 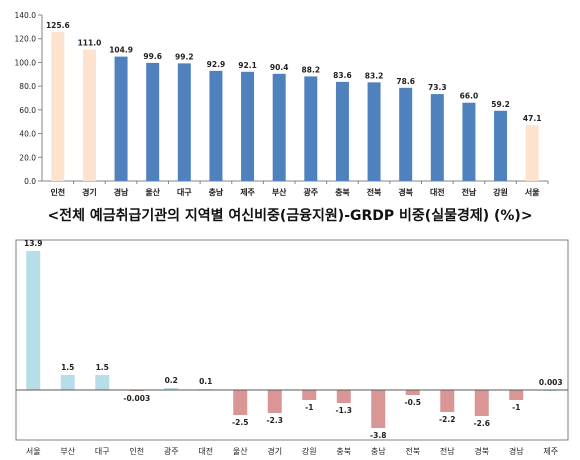 I want to click on bar-value-label: 92.1, so click(x=247, y=65).